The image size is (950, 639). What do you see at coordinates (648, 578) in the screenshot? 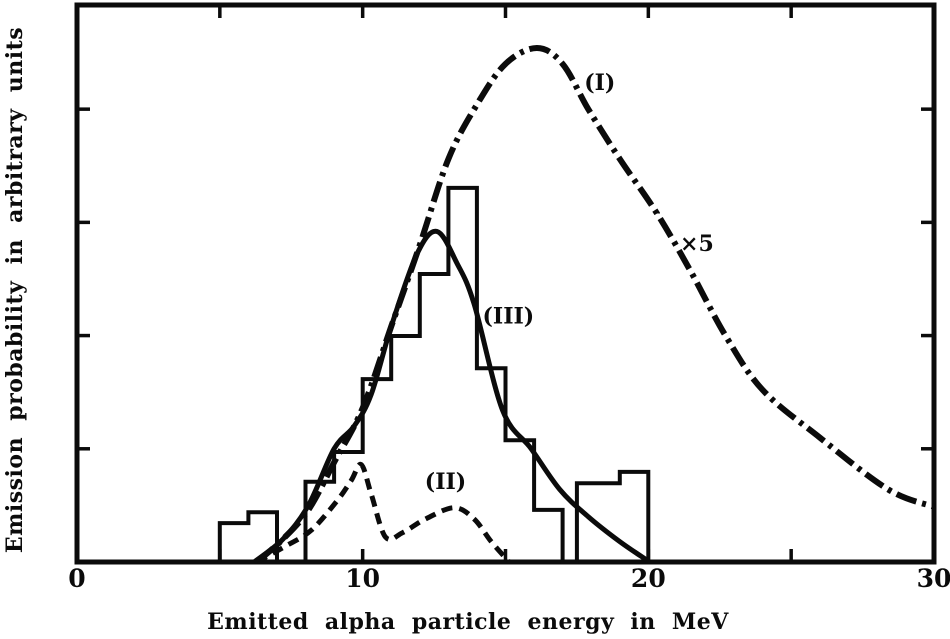
I see `x-tick-label-20: 20` at bounding box center [648, 578].